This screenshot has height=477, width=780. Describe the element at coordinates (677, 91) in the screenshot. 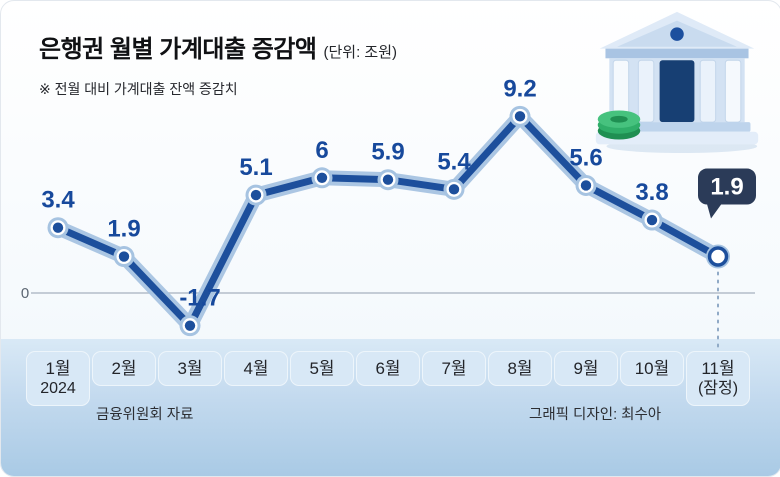

I see `bank-door` at that location.